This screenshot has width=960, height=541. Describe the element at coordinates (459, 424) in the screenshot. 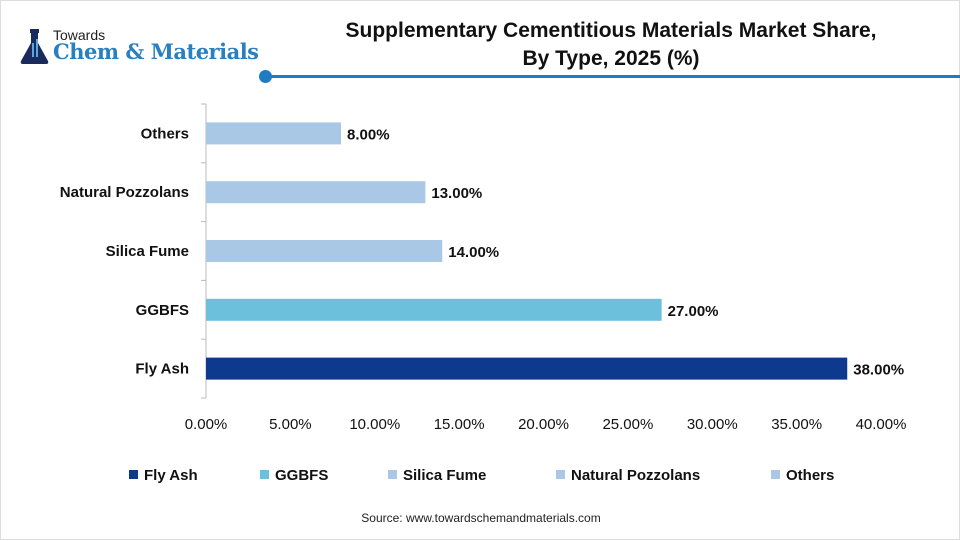

I see `x-tick-label: 15.00%` at that location.